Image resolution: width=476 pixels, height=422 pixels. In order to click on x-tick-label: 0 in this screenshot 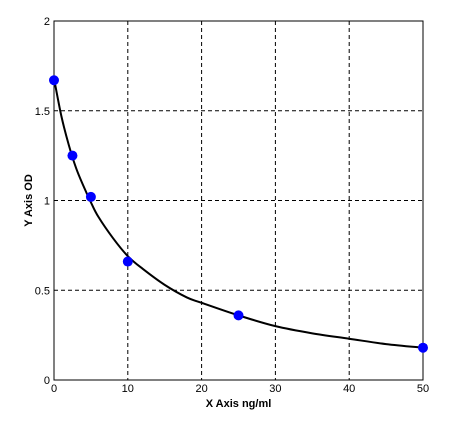, I will do `click(54, 389)`.